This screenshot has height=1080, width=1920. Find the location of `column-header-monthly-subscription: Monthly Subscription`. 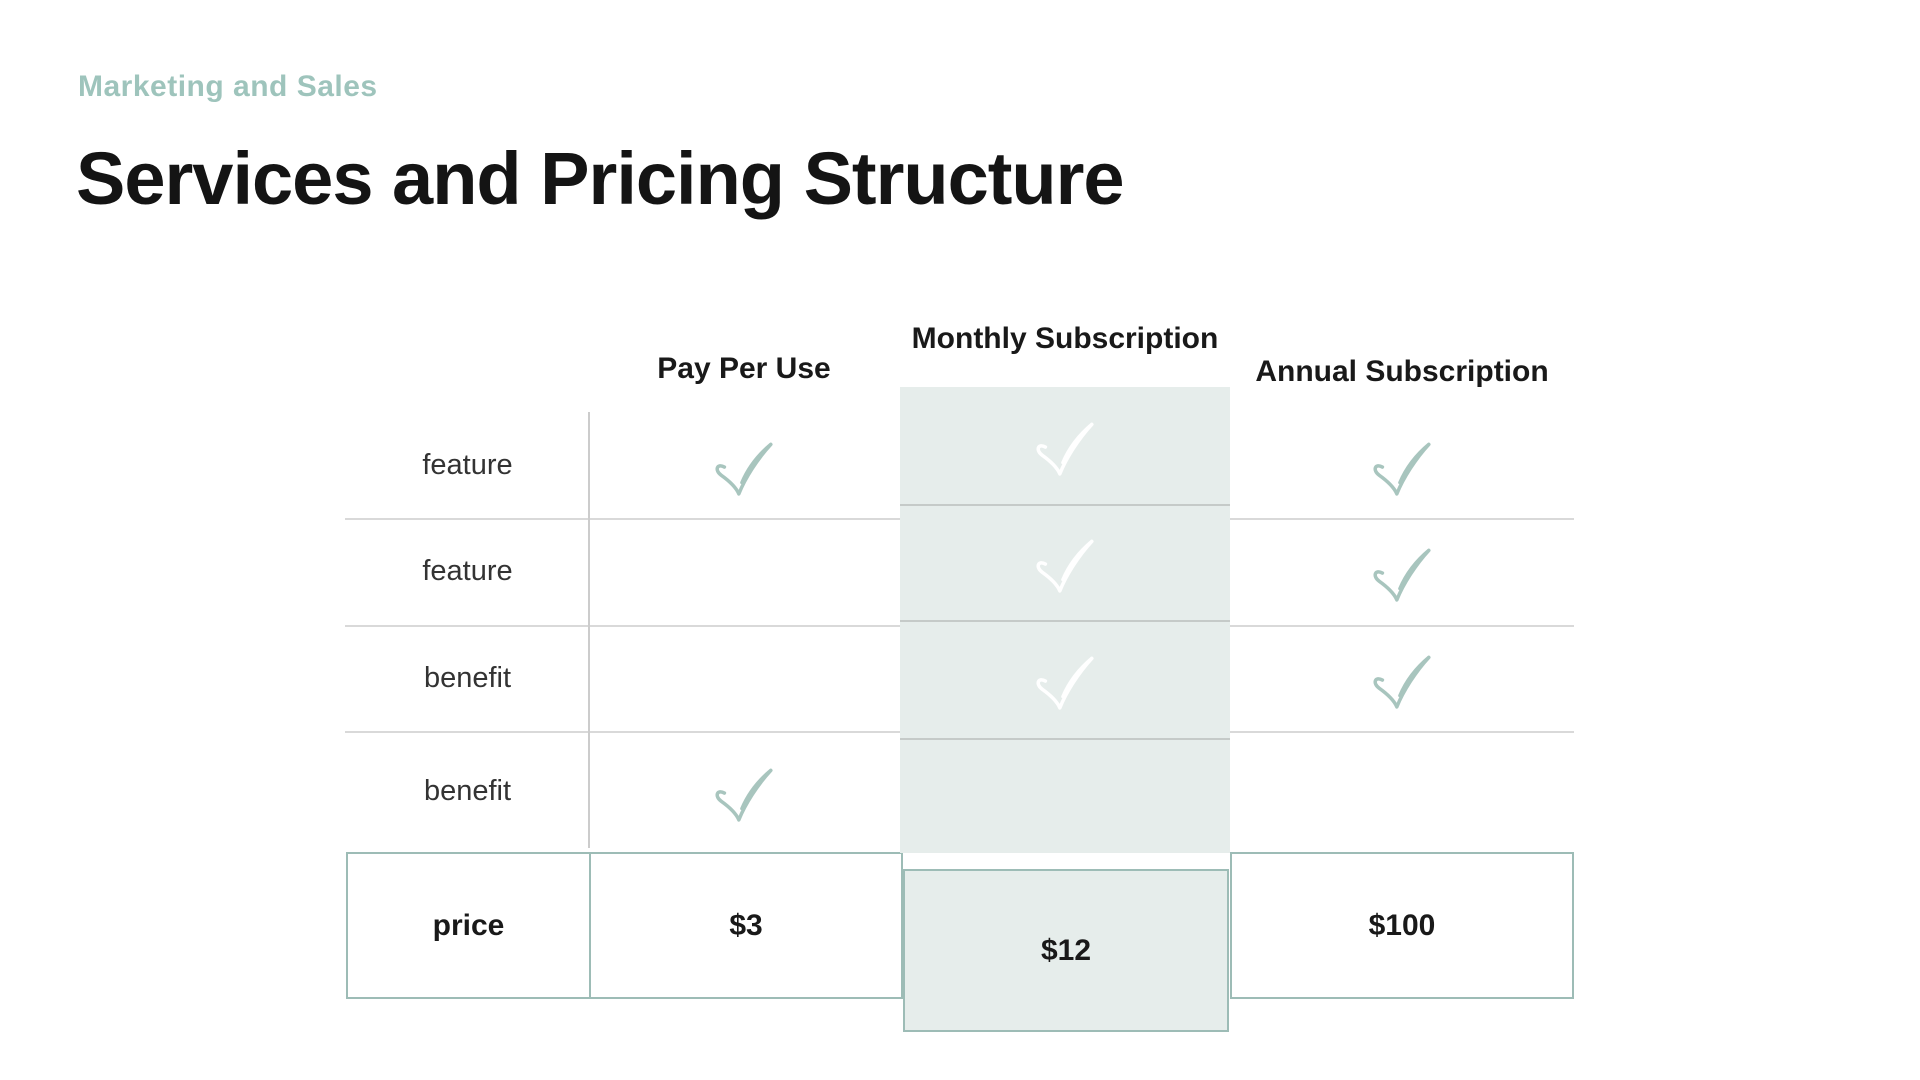

column-header-monthly-subscription: Monthly Subscription is located at coordinates (1065, 338).